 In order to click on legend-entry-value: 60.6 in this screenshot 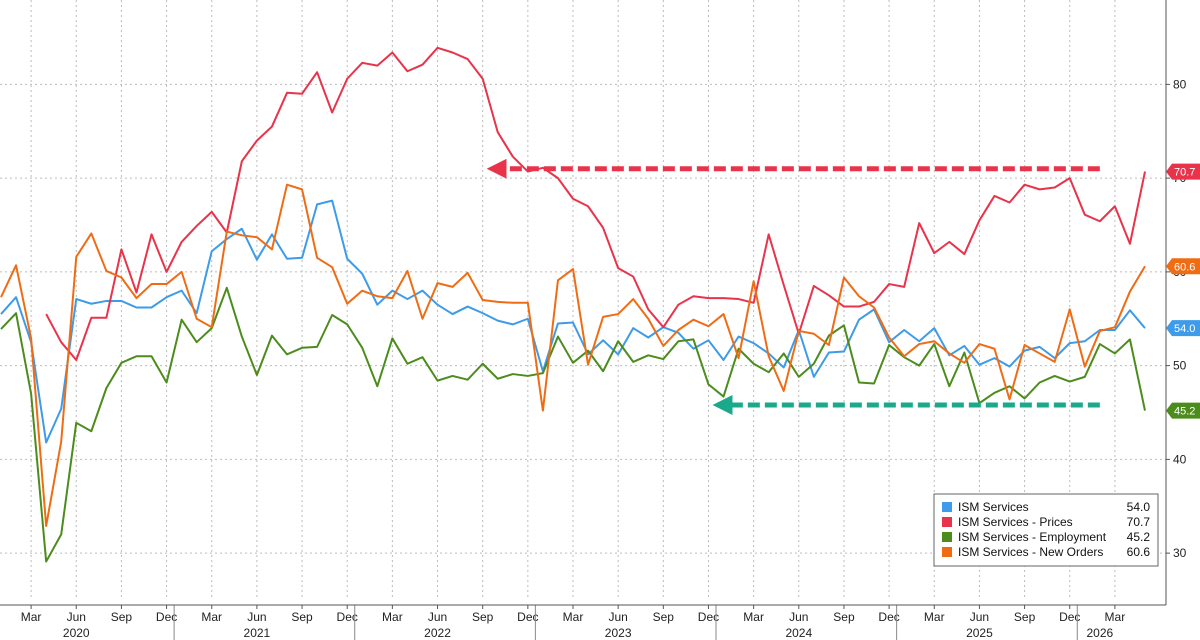, I will do `click(1139, 552)`.